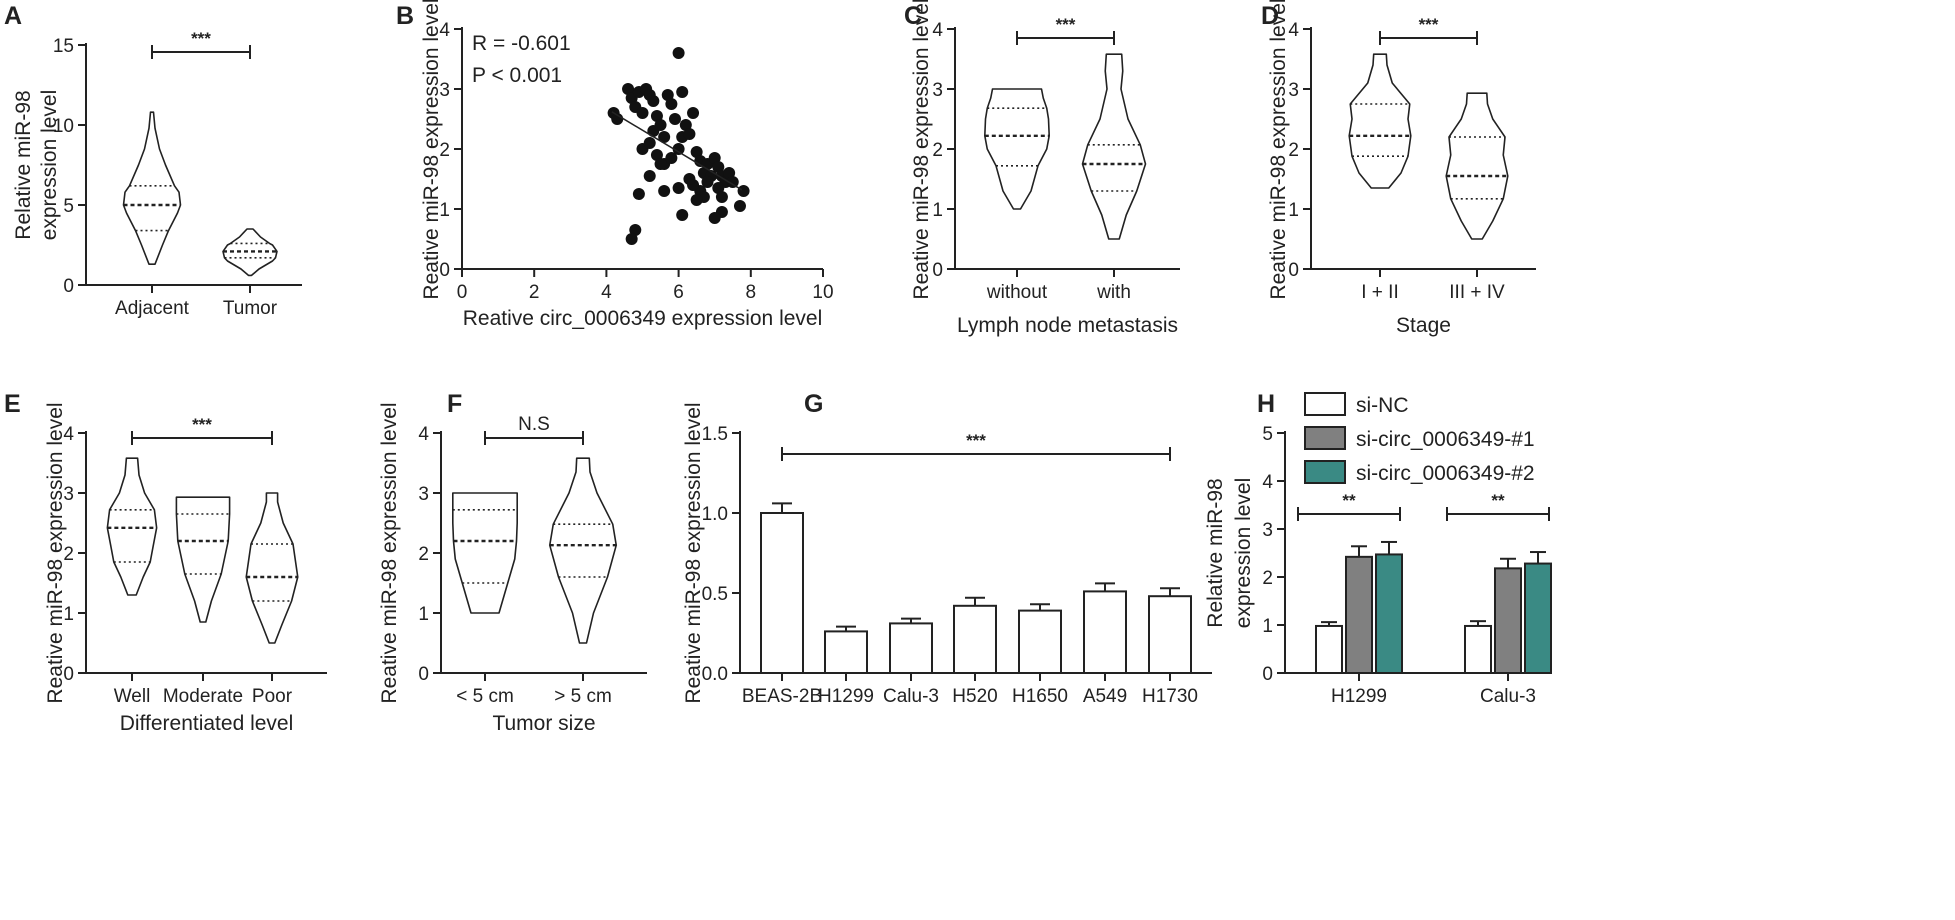  What do you see at coordinates (203, 696) in the screenshot?
I see `x-tick-label: Moderate` at bounding box center [203, 696].